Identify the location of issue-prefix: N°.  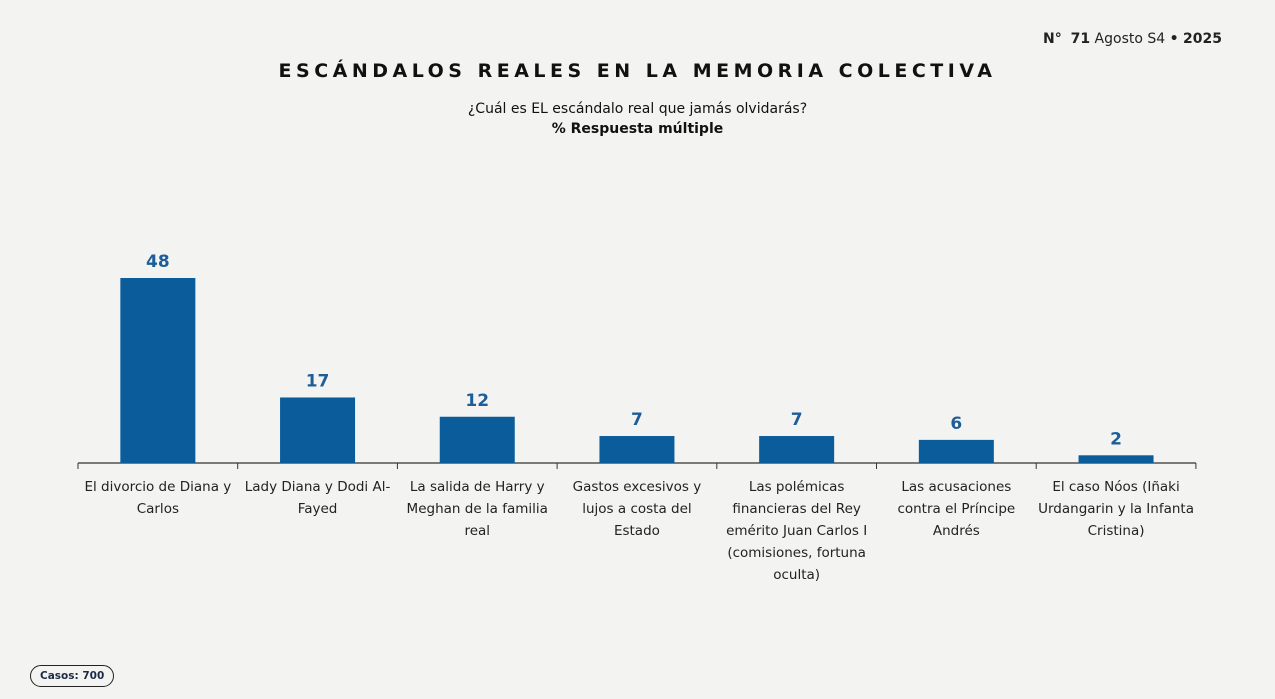
(1052, 39).